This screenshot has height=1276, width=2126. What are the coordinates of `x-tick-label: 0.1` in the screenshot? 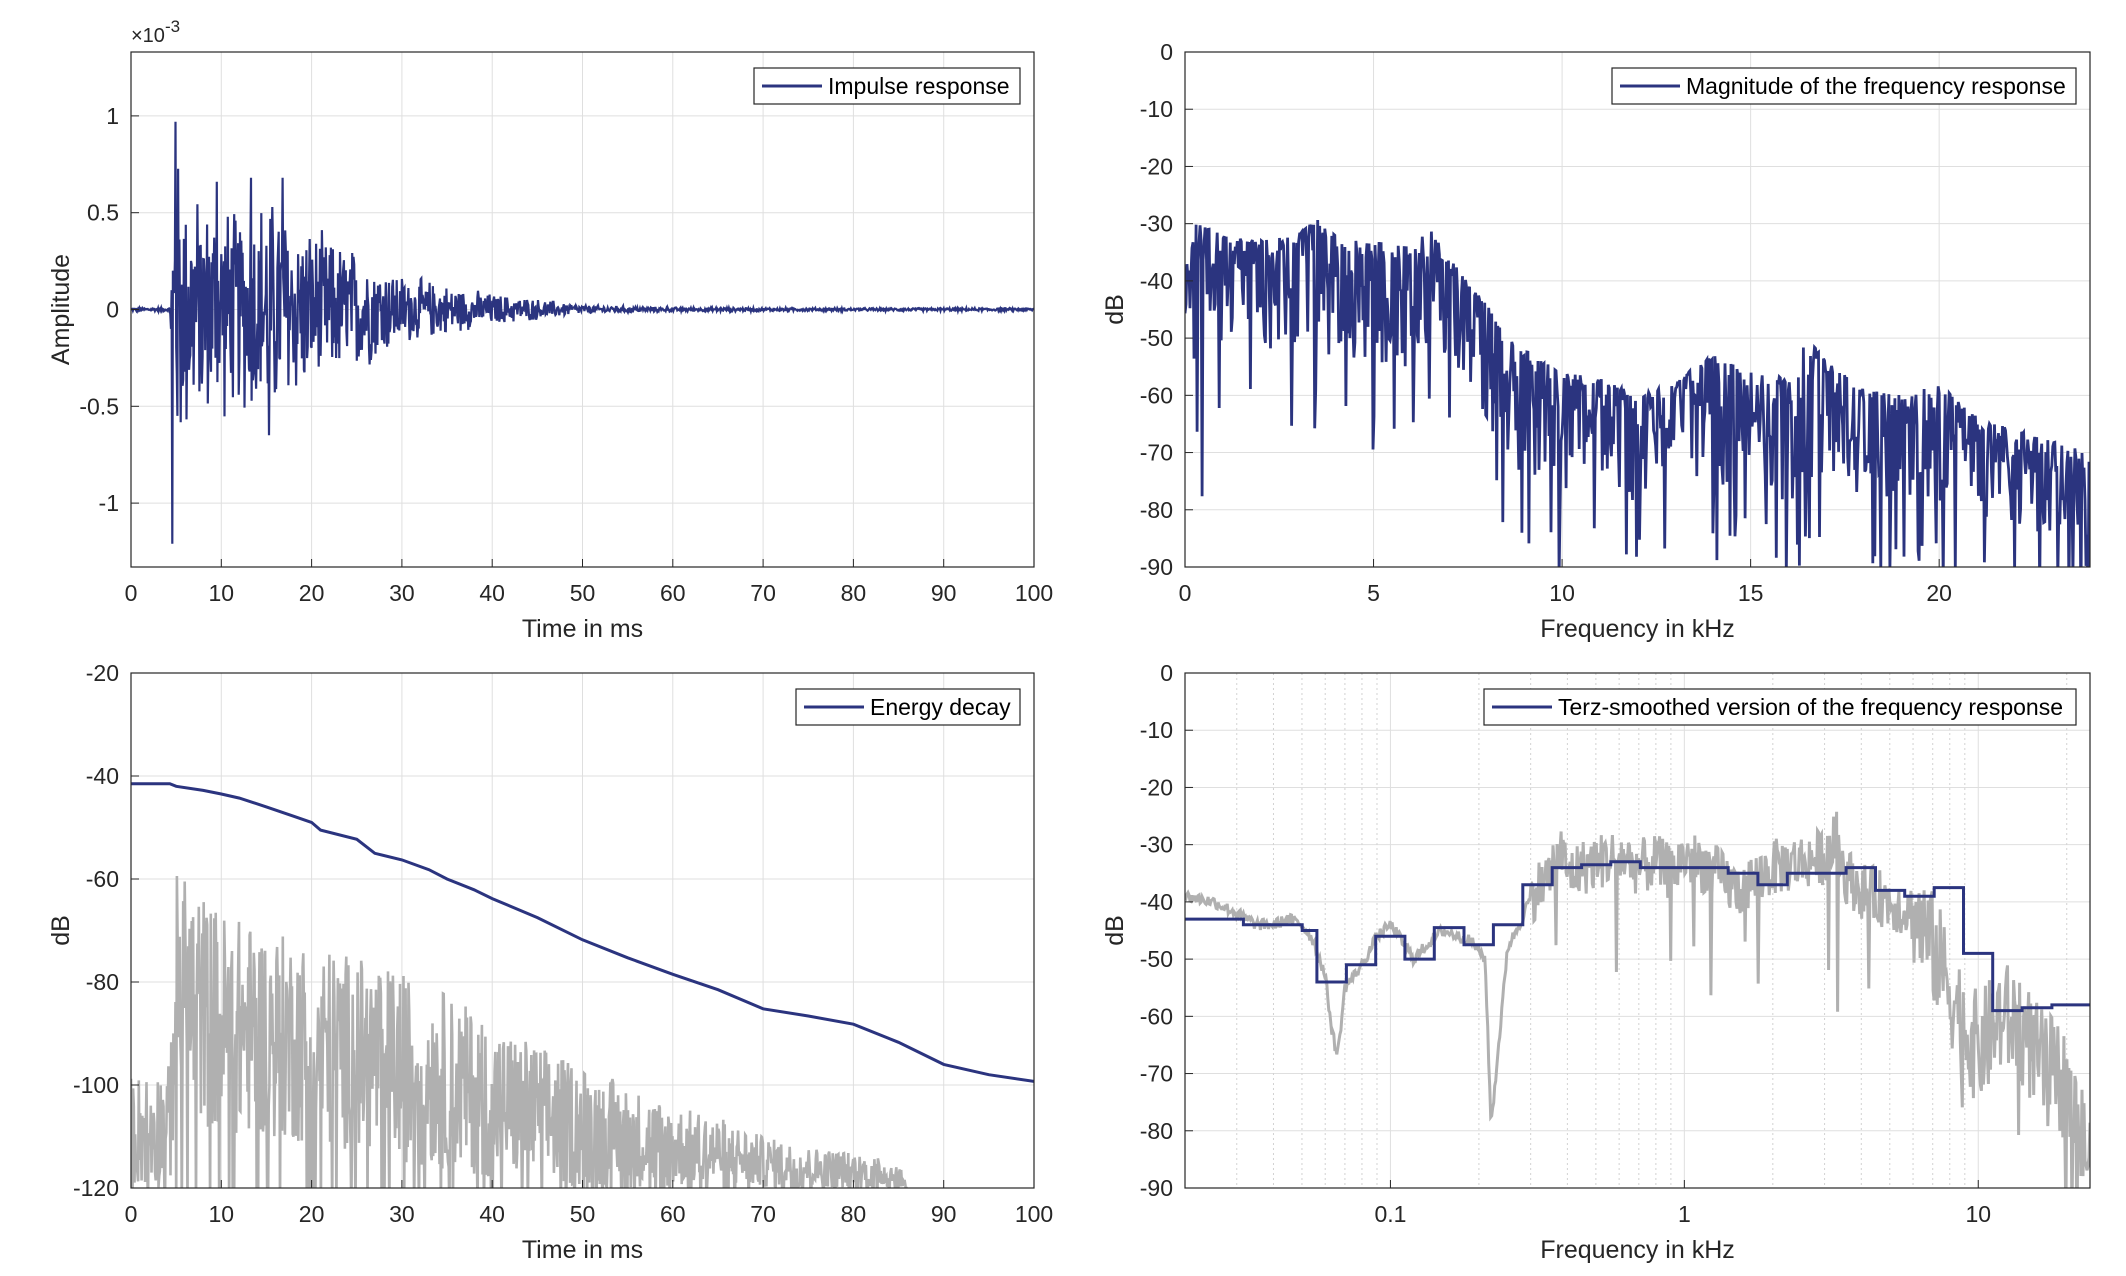 It's located at (1390, 1214).